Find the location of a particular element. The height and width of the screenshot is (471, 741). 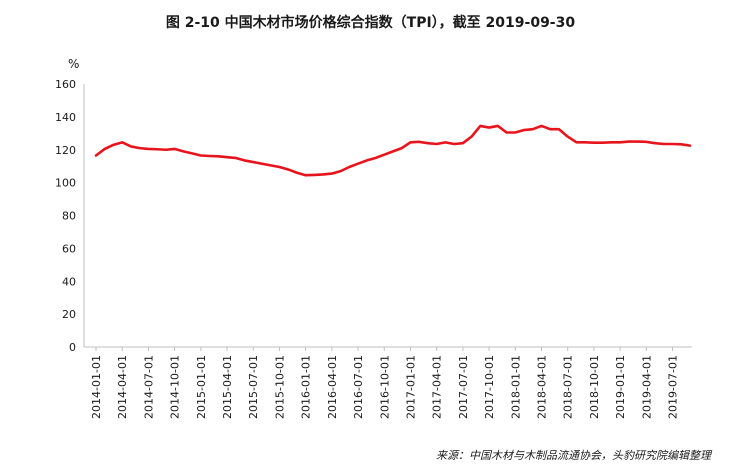

y-axis: 0 20 40 60 80 100 120 140 160 is located at coordinates (65, 216).